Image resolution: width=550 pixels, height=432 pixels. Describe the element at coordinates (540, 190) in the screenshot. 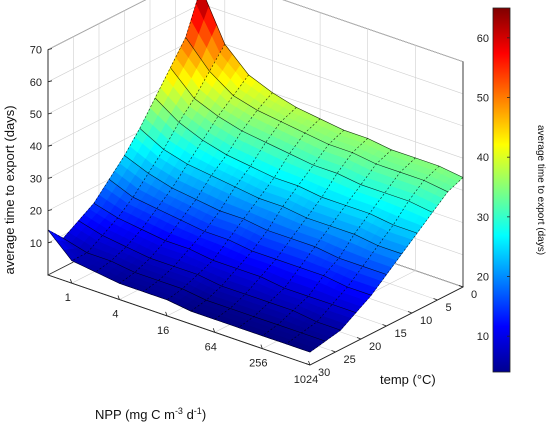

I see `colorbar-label: average time to export (days)` at that location.